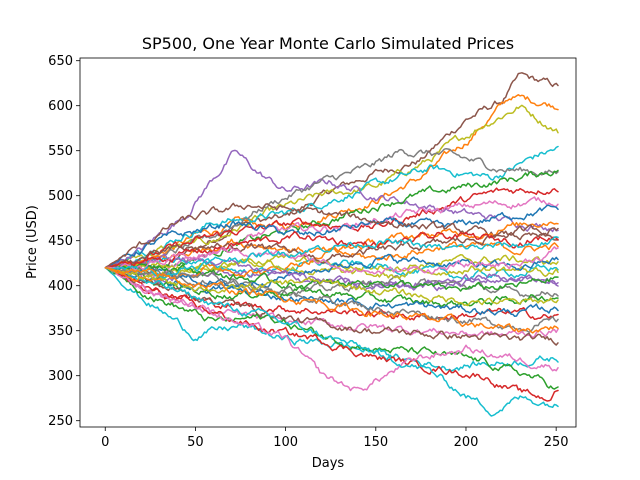 Image resolution: width=640 pixels, height=480 pixels. I want to click on y-tick-label: 400, so click(60, 286).